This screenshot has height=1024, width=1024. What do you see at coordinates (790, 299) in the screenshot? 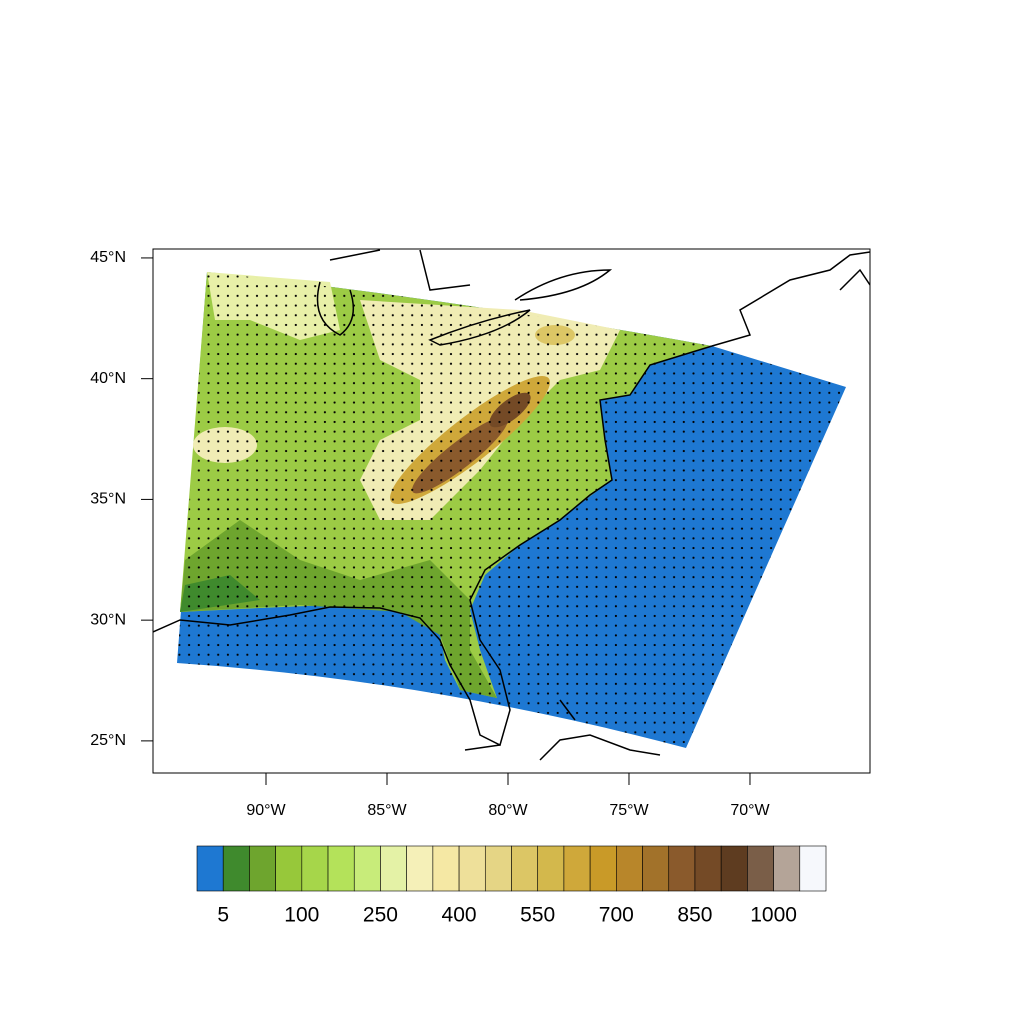
I see `northeast-coast` at bounding box center [790, 299].